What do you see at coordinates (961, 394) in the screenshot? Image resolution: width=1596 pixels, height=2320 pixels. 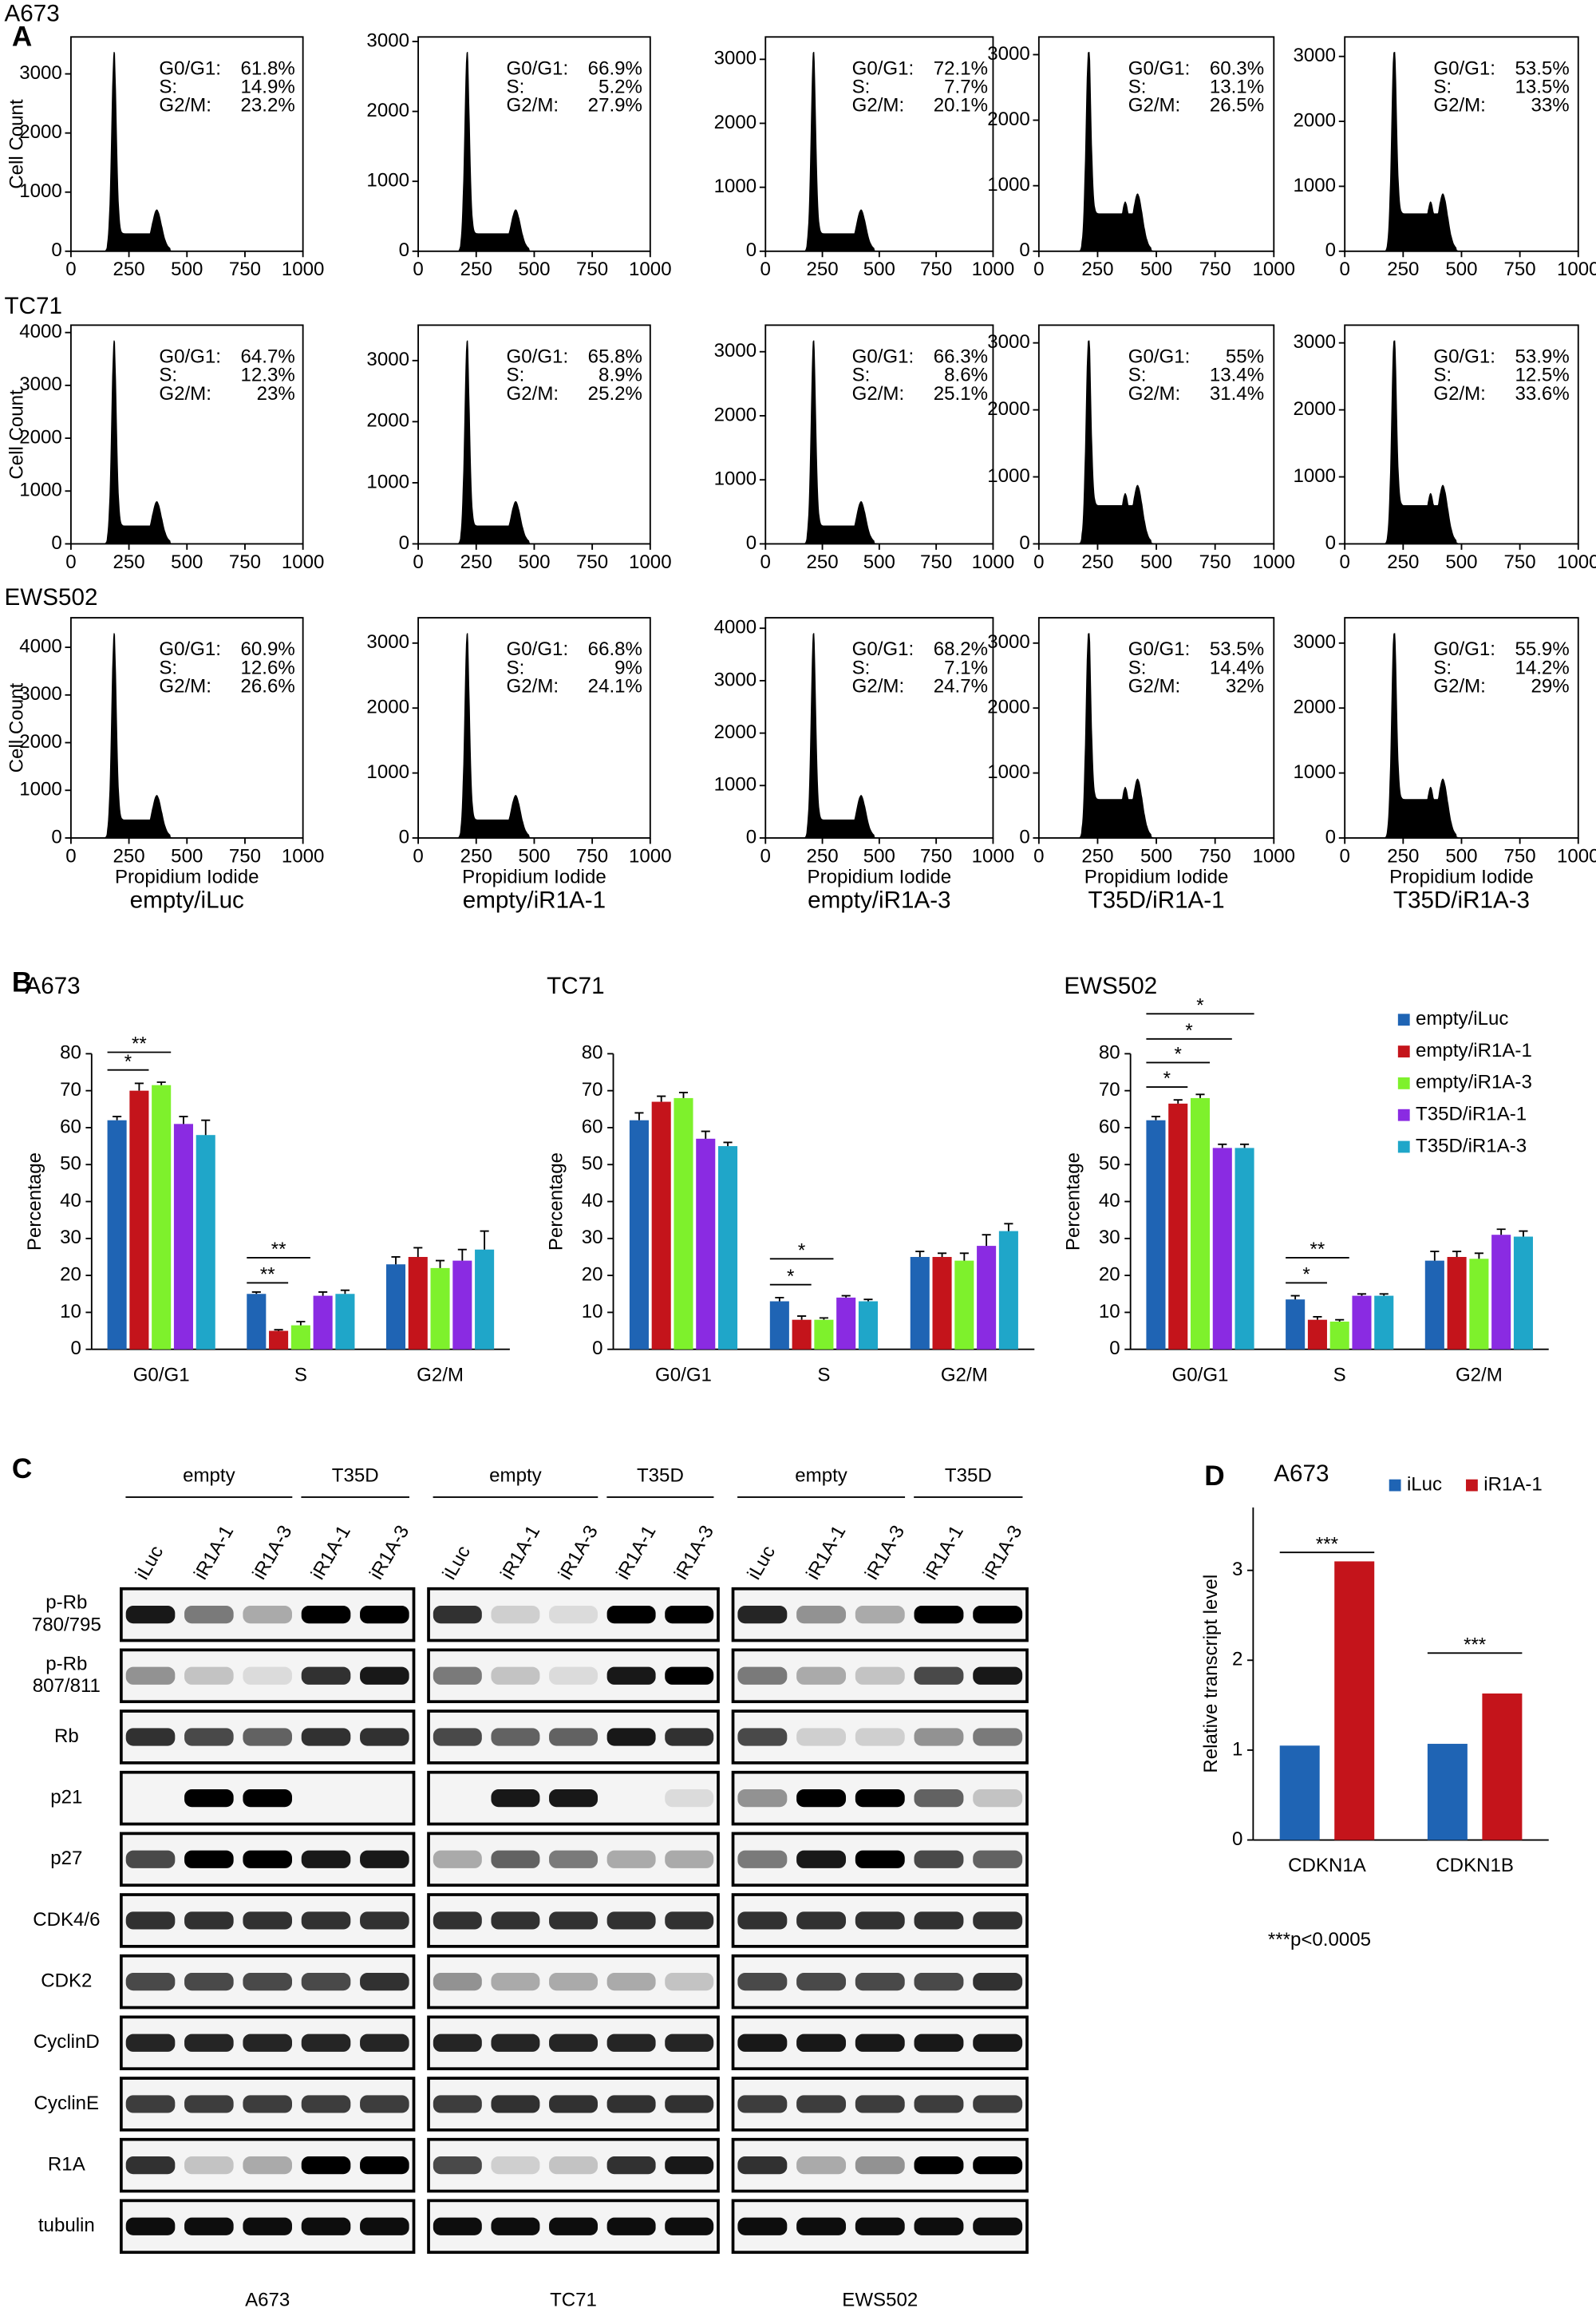 I see `stat-value: 25.1%` at bounding box center [961, 394].